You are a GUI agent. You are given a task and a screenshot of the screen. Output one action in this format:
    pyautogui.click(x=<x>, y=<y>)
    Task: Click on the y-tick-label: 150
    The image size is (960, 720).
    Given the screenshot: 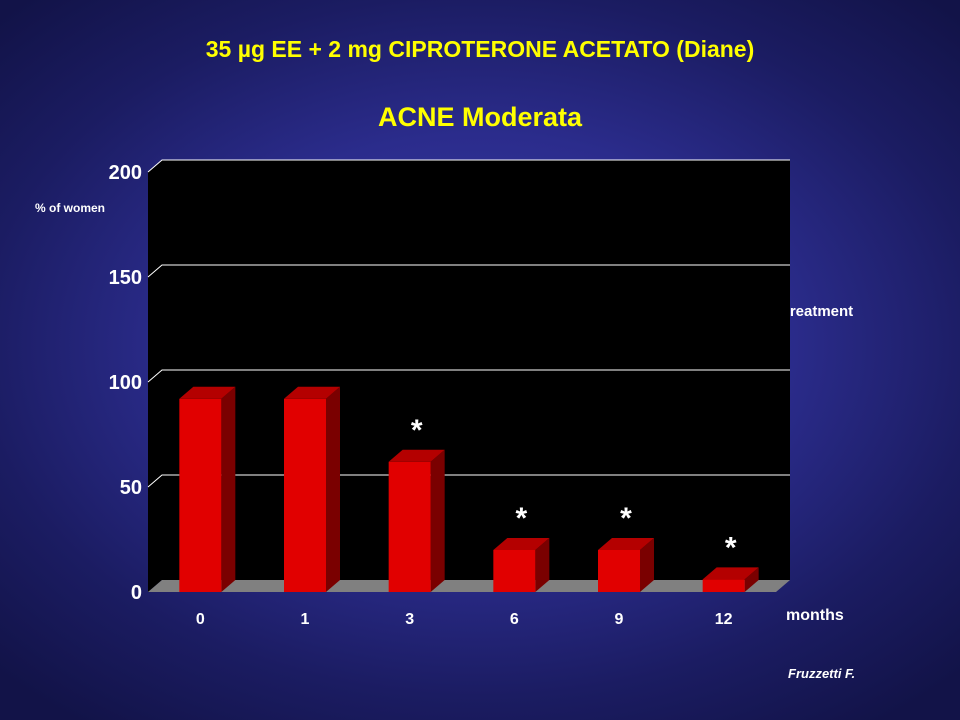 What is the action you would take?
    pyautogui.click(x=125, y=278)
    